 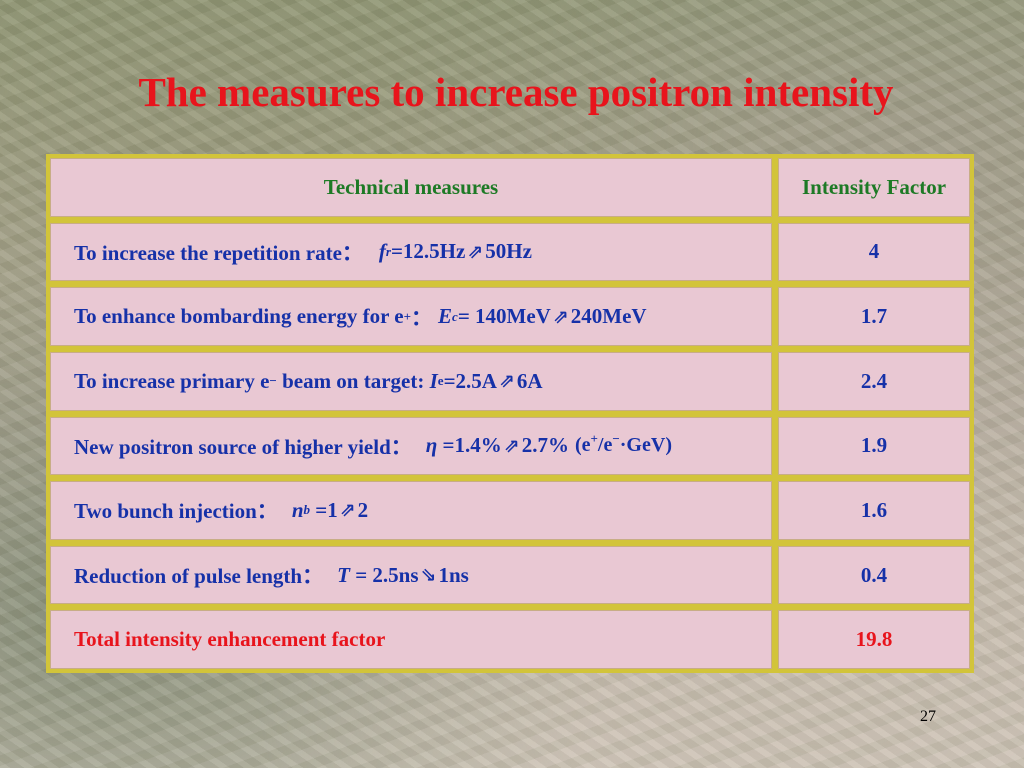 I want to click on measure-variable: E, so click(x=445, y=316).